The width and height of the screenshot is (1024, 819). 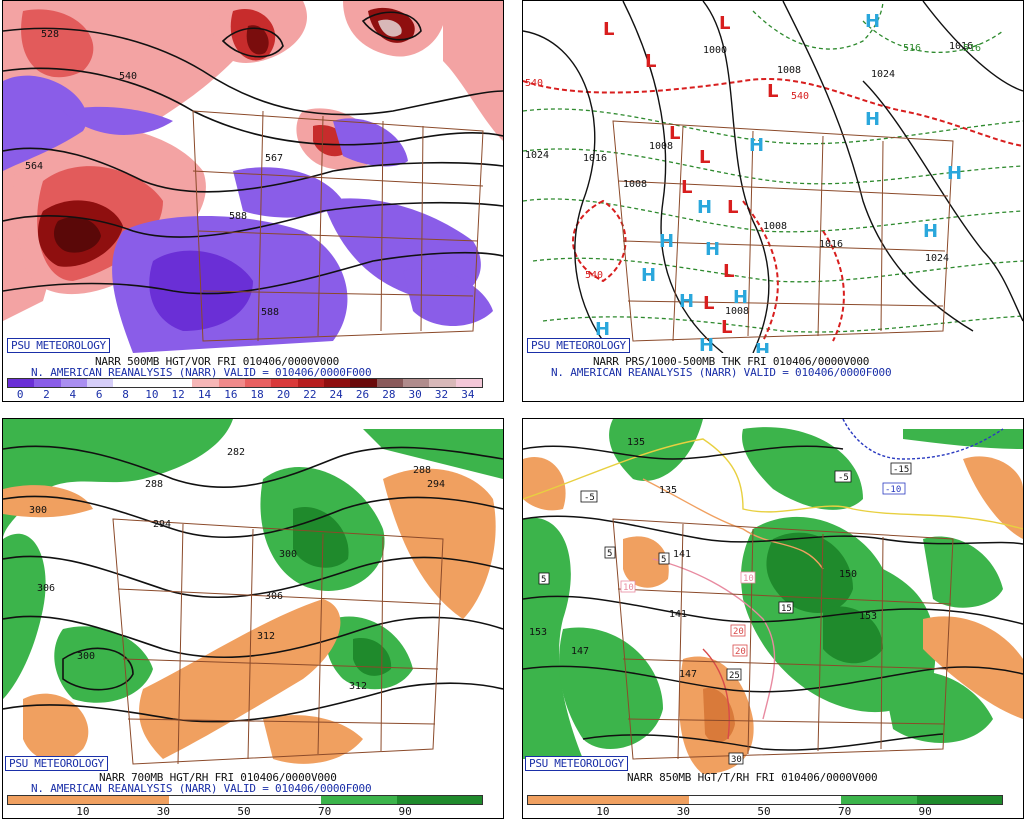 I want to click on vort-region, so click(x=390, y=28).